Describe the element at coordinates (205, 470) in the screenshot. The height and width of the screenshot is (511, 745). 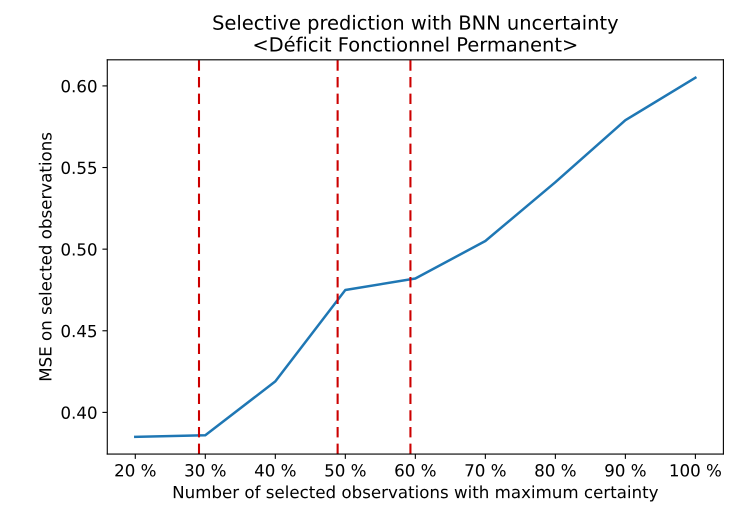
I see `x-tick-label: 30 %` at that location.